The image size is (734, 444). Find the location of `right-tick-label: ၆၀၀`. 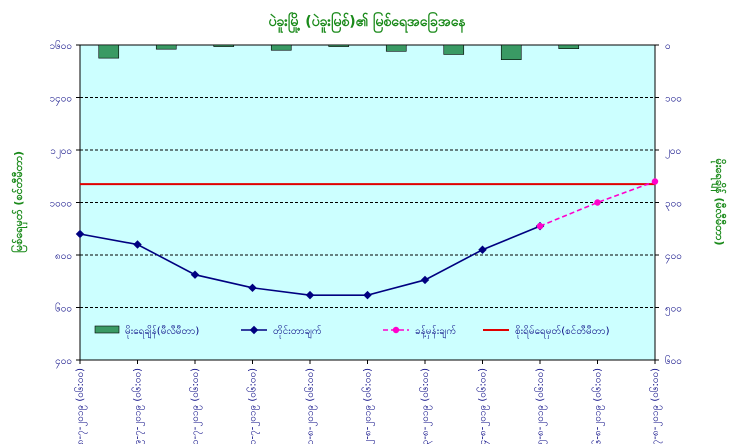

right-tick-label: ၆၀၀ is located at coordinates (673, 360).